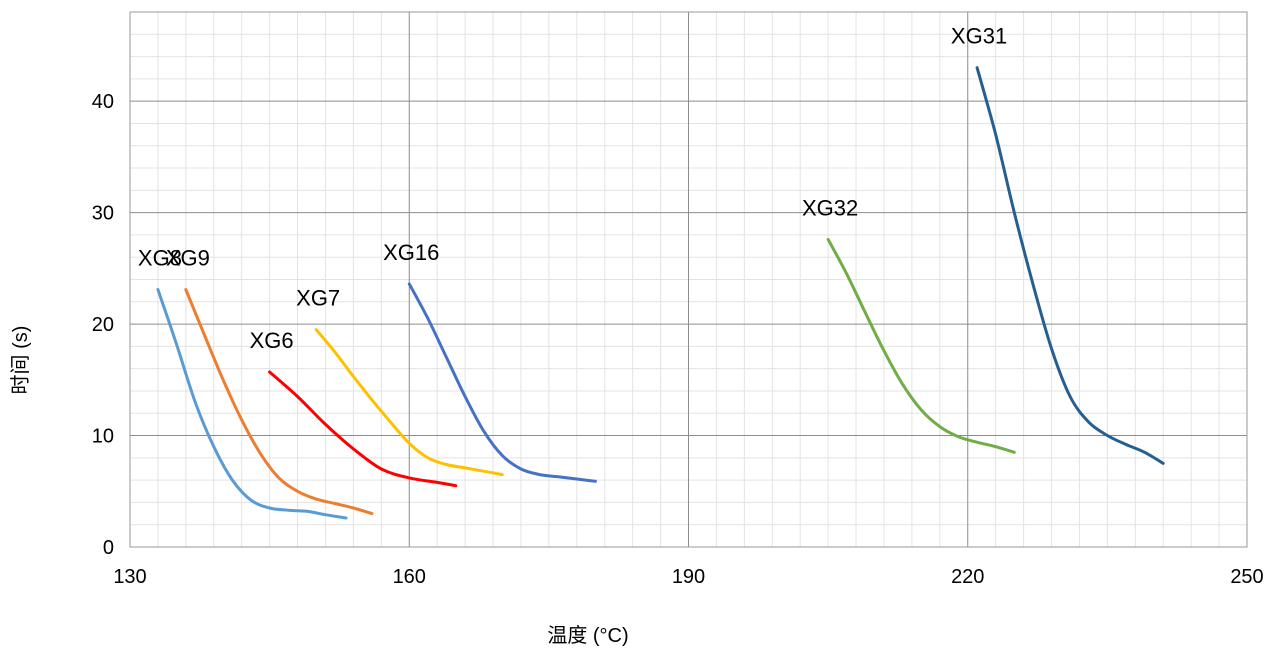 Image resolution: width=1281 pixels, height=648 pixels. Describe the element at coordinates (20, 360) in the screenshot. I see `y-axis-title: 时间 (s)` at that location.